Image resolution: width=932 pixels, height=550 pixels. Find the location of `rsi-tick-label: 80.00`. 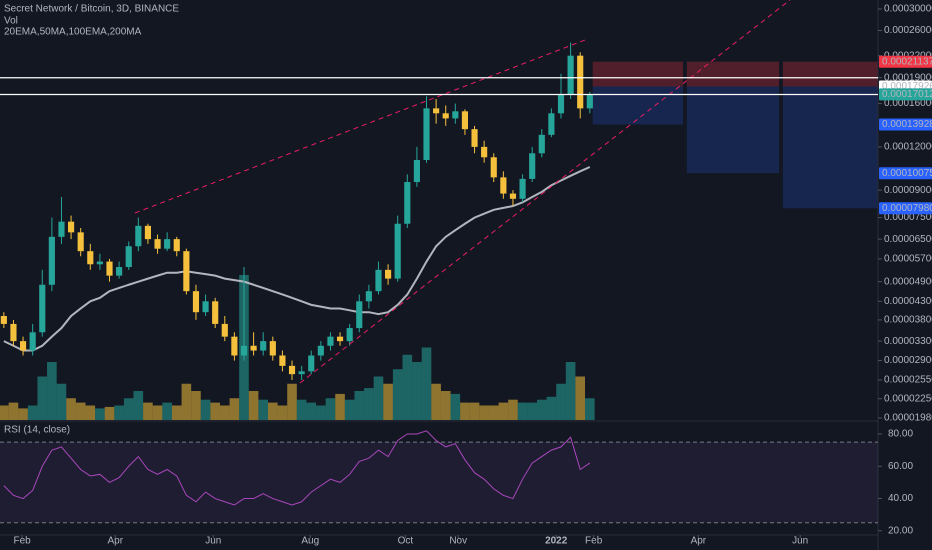

rsi-tick-label: 80.00 is located at coordinates (900, 434).